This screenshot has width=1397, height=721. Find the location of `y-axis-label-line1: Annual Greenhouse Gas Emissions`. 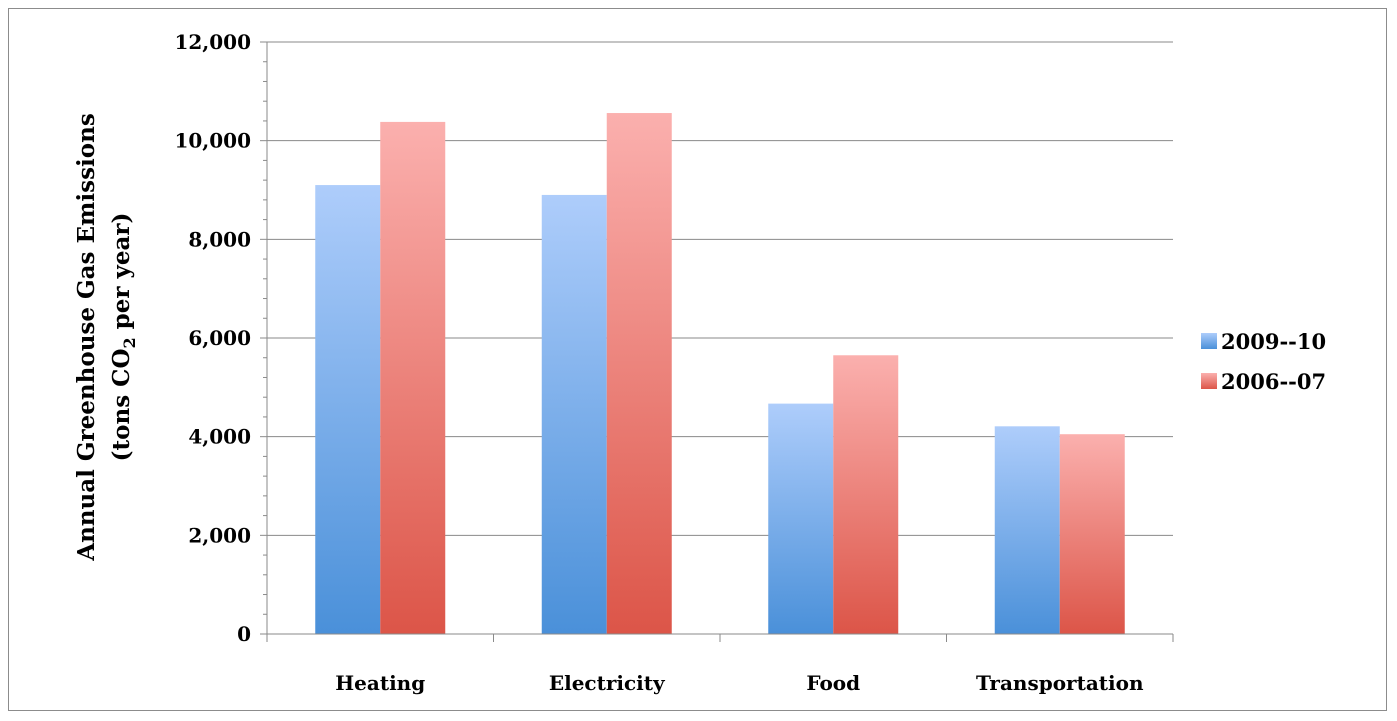

y-axis-label-line1: Annual Greenhouse Gas Emissions is located at coordinates (86, 337).